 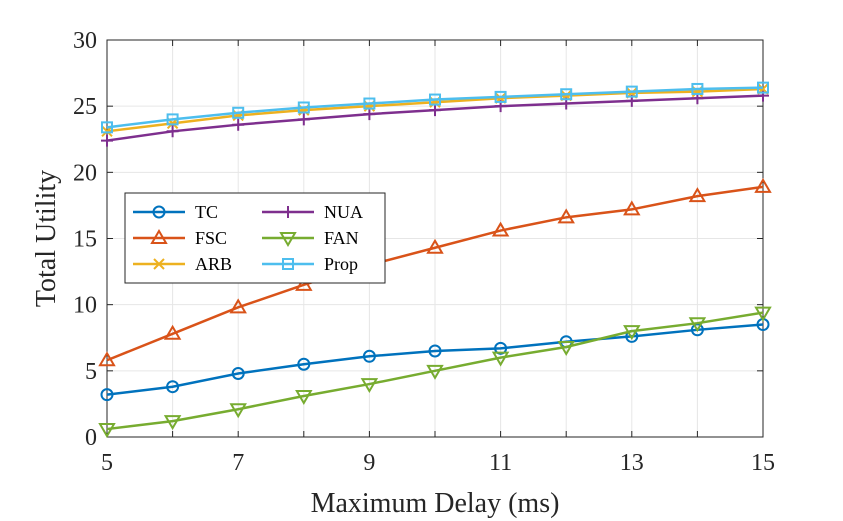 I want to click on legend-entry-nua: NUA, so click(x=312, y=212).